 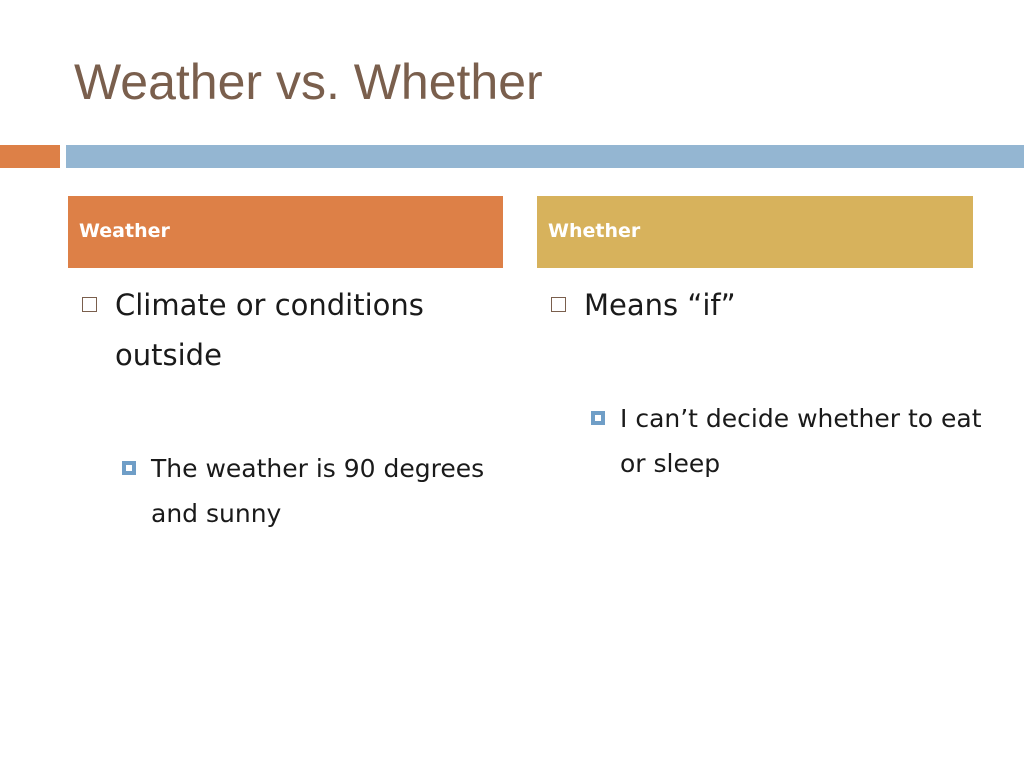 What do you see at coordinates (30, 156) in the screenshot?
I see `accent-bar-left` at bounding box center [30, 156].